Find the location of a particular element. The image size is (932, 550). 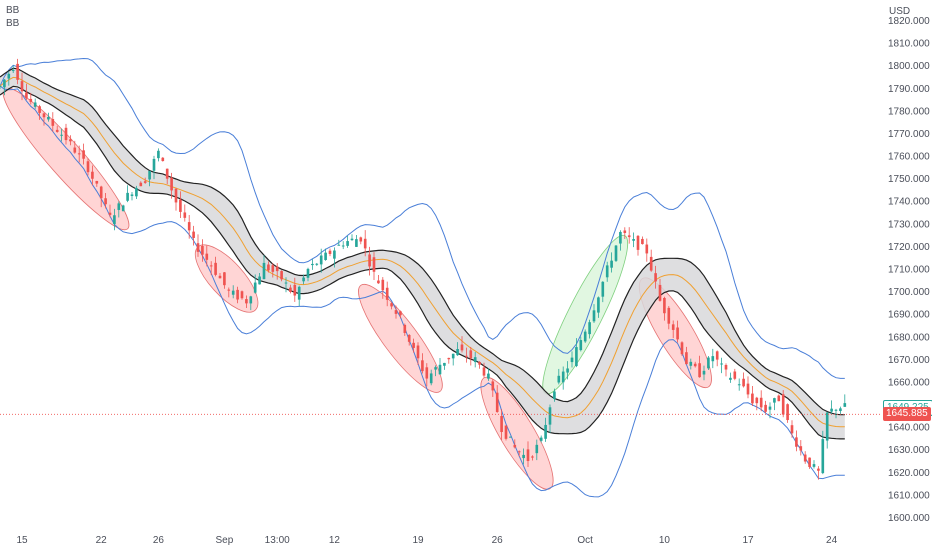

price-tick-label: 1710.000 is located at coordinates (909, 270).